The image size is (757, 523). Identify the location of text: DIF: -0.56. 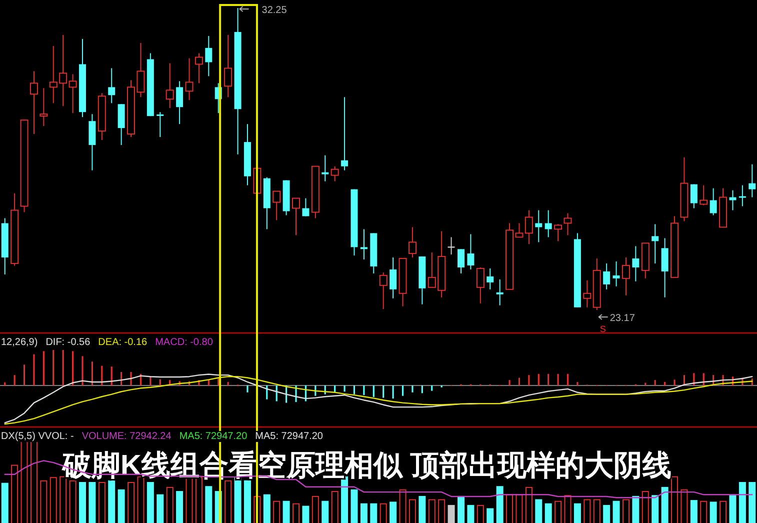
(68, 342).